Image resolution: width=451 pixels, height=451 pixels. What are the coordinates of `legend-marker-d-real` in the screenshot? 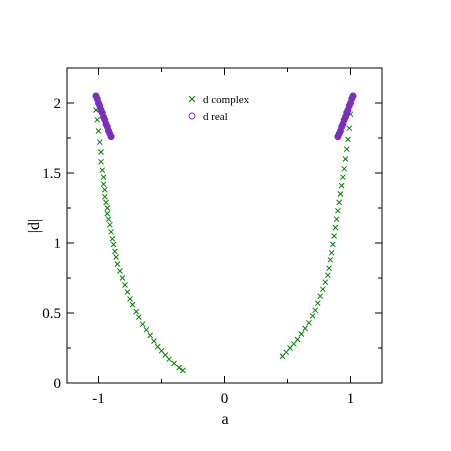 It's located at (192, 116).